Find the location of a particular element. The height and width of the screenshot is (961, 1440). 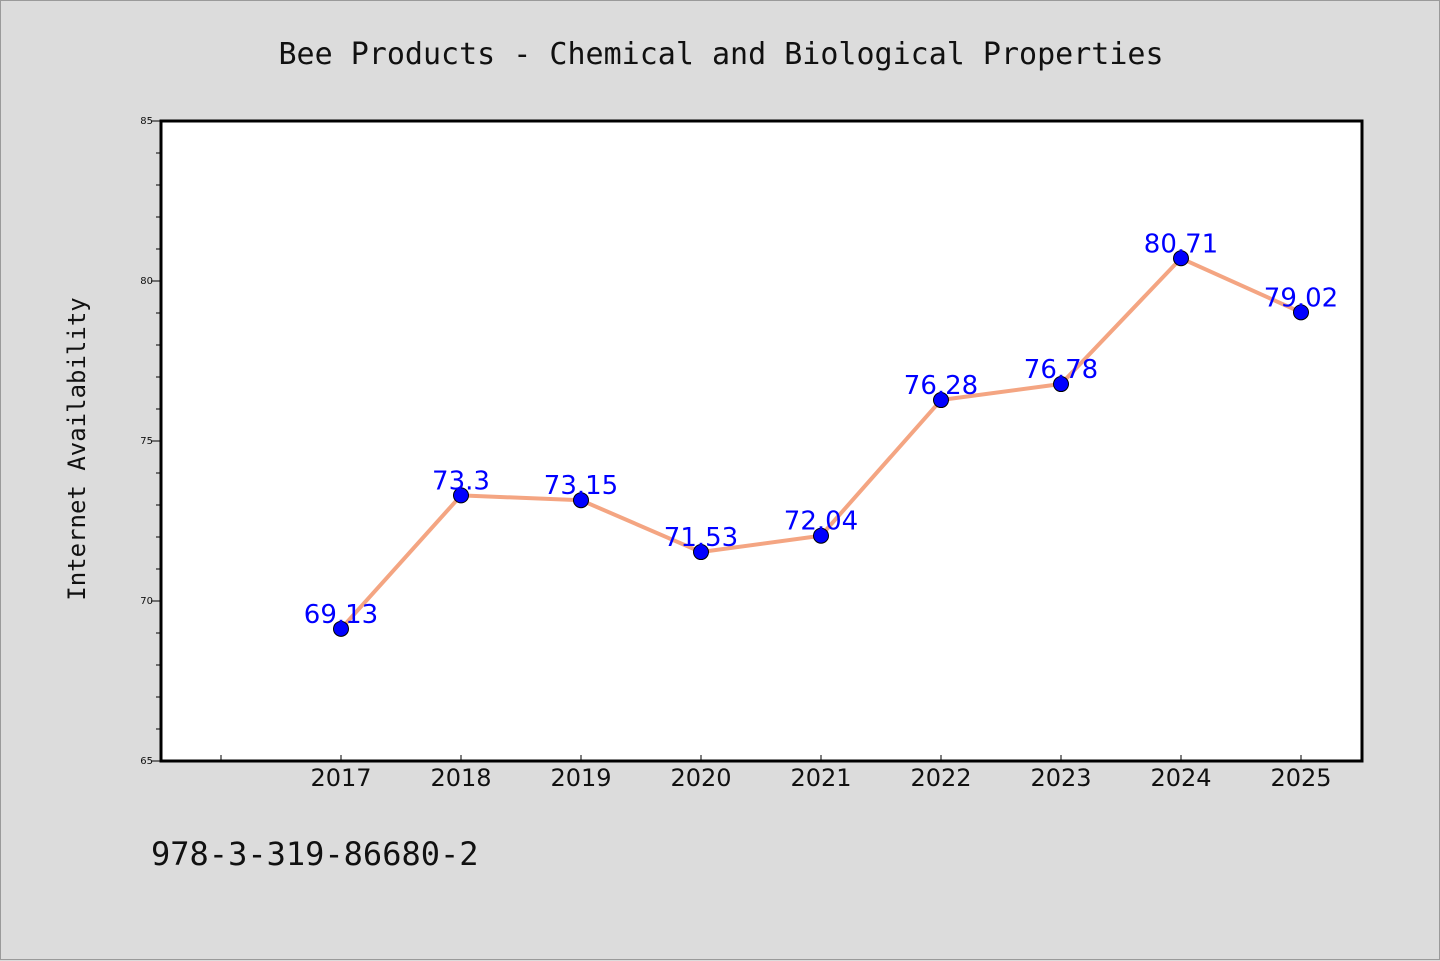

x-axis: 2017 2018 2019 2020 2021 2022 2023 2024 2025 is located at coordinates (776, 773).